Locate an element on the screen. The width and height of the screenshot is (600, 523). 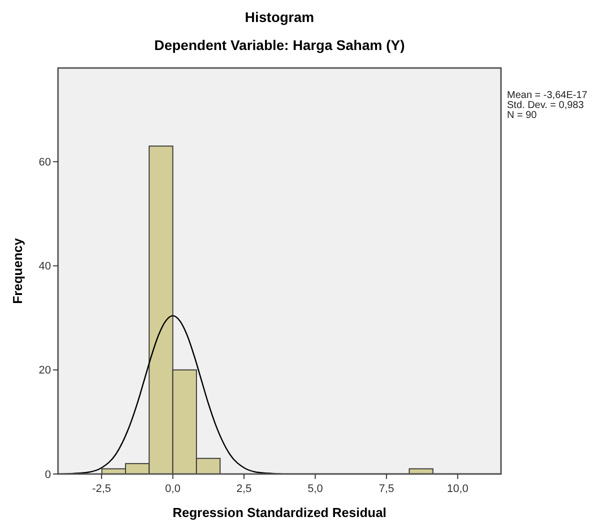
x-tick-label: 5,0 is located at coordinates (315, 489).